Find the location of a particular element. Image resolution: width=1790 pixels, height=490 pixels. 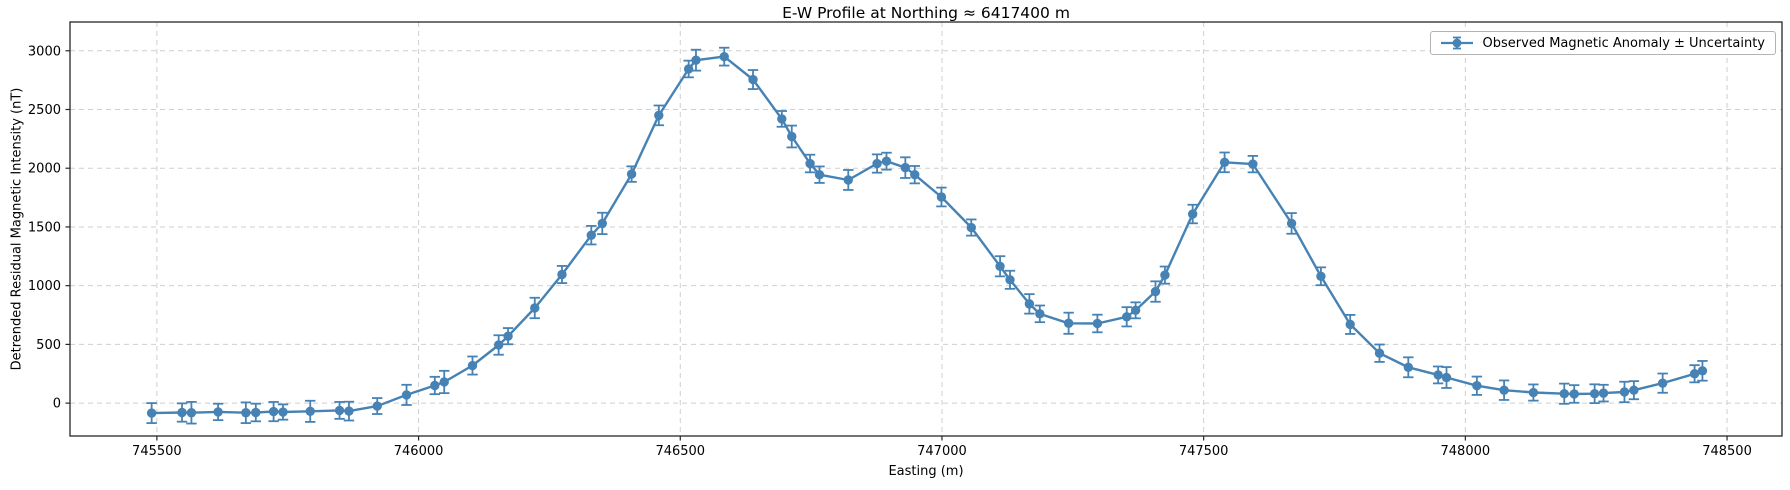

legend: Observed Magnetic Anomaly ± Uncertainty is located at coordinates (1602, 43).